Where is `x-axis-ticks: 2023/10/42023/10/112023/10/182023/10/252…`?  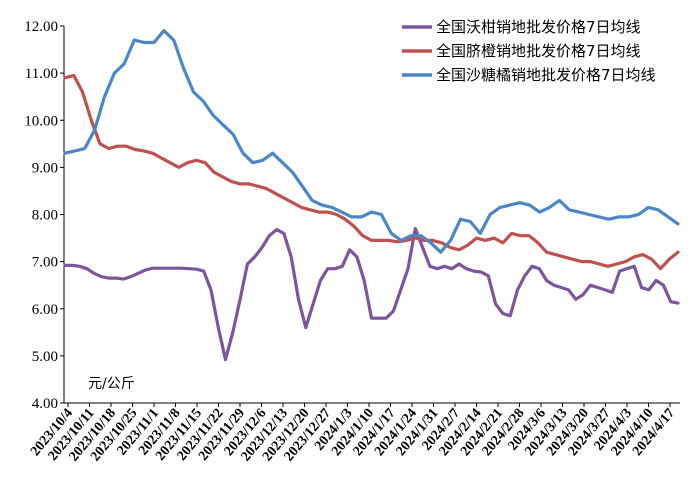 x-axis-ticks: 2023/10/42023/10/112023/10/182023/10/252… is located at coordinates (353, 433).